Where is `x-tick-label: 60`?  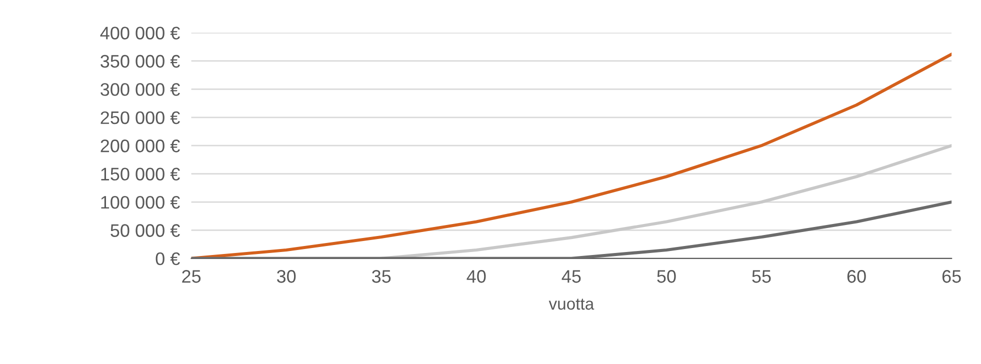
x-tick-label: 60 is located at coordinates (856, 276).